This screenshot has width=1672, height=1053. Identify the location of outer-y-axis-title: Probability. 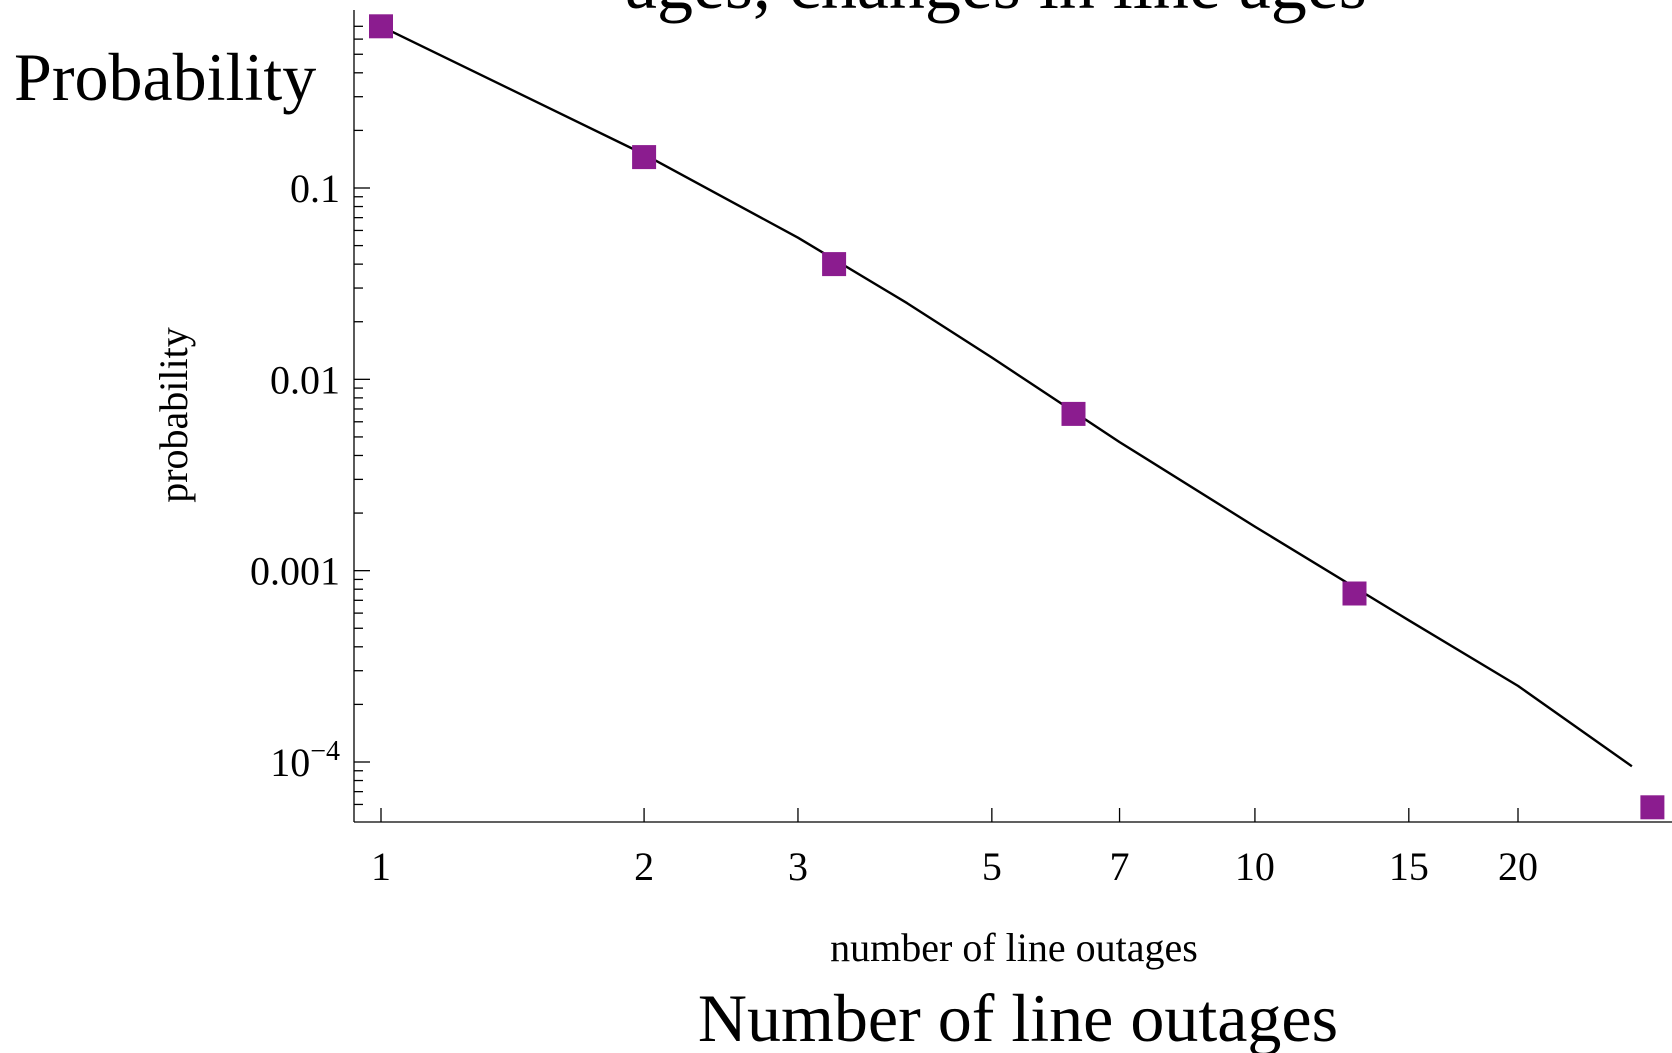
(165, 77).